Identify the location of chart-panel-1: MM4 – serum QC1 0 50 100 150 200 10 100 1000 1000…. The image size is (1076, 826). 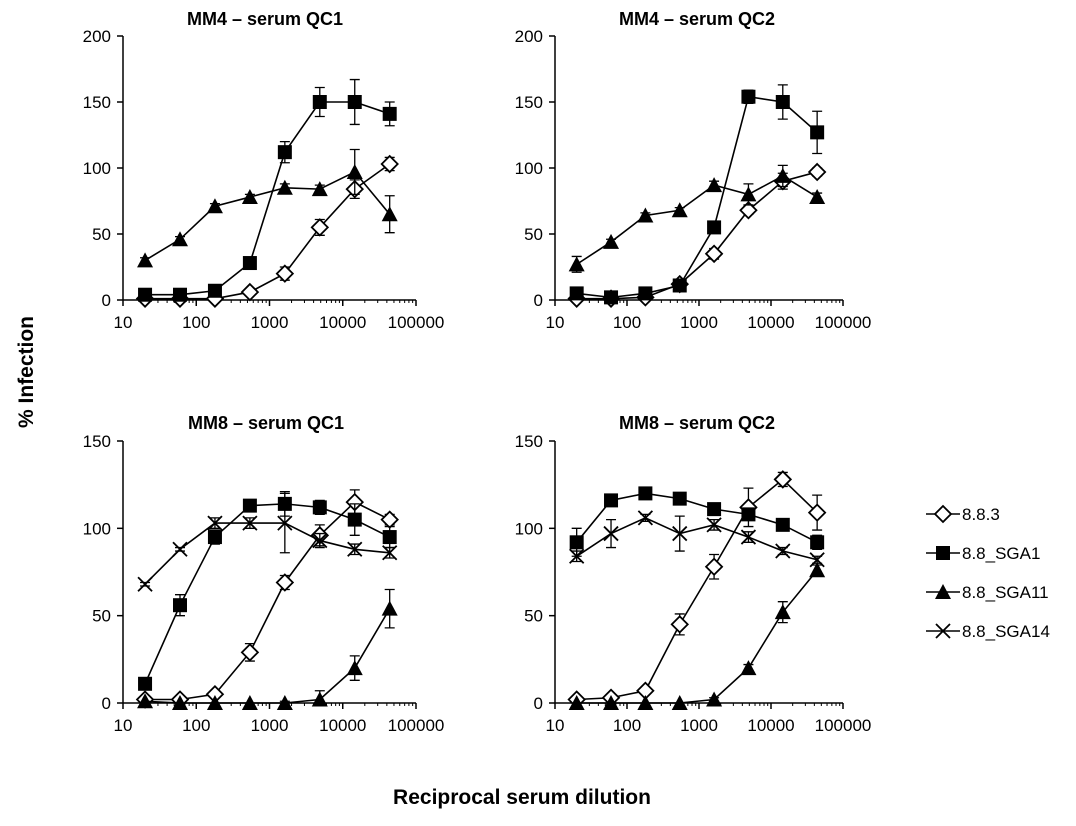
(264, 170).